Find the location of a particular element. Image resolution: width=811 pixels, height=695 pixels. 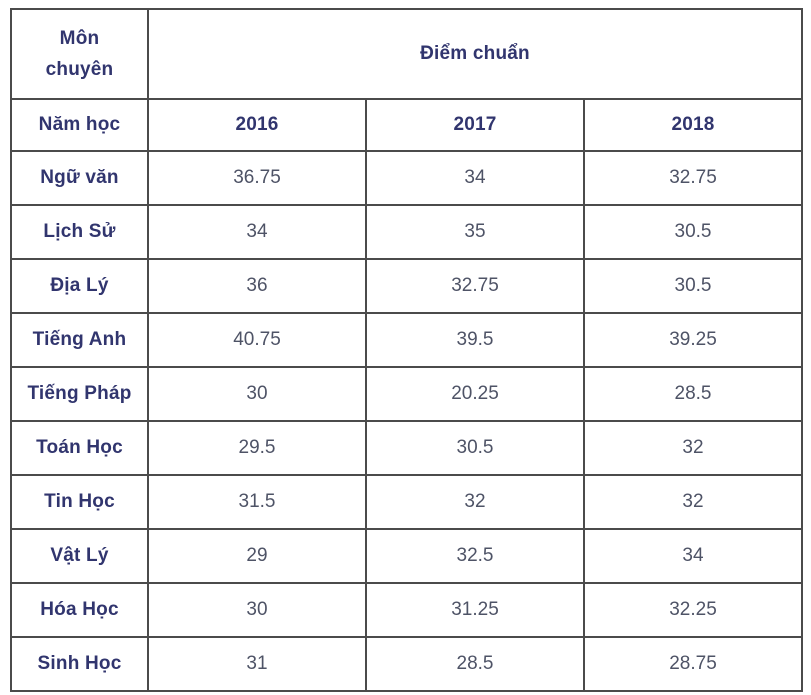

score-cell: 31.25 is located at coordinates (475, 610).